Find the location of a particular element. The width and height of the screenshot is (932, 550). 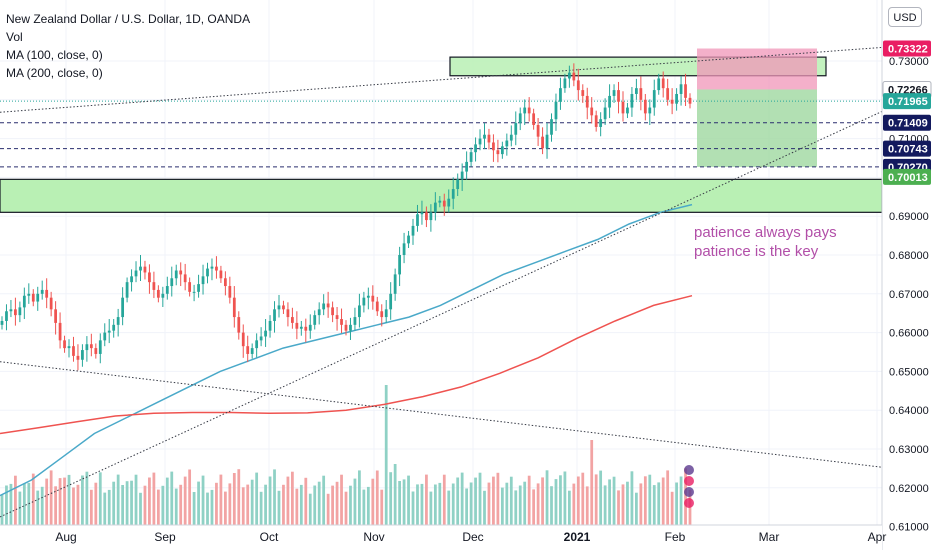

price-tick-label: 0.61000 is located at coordinates (909, 528).